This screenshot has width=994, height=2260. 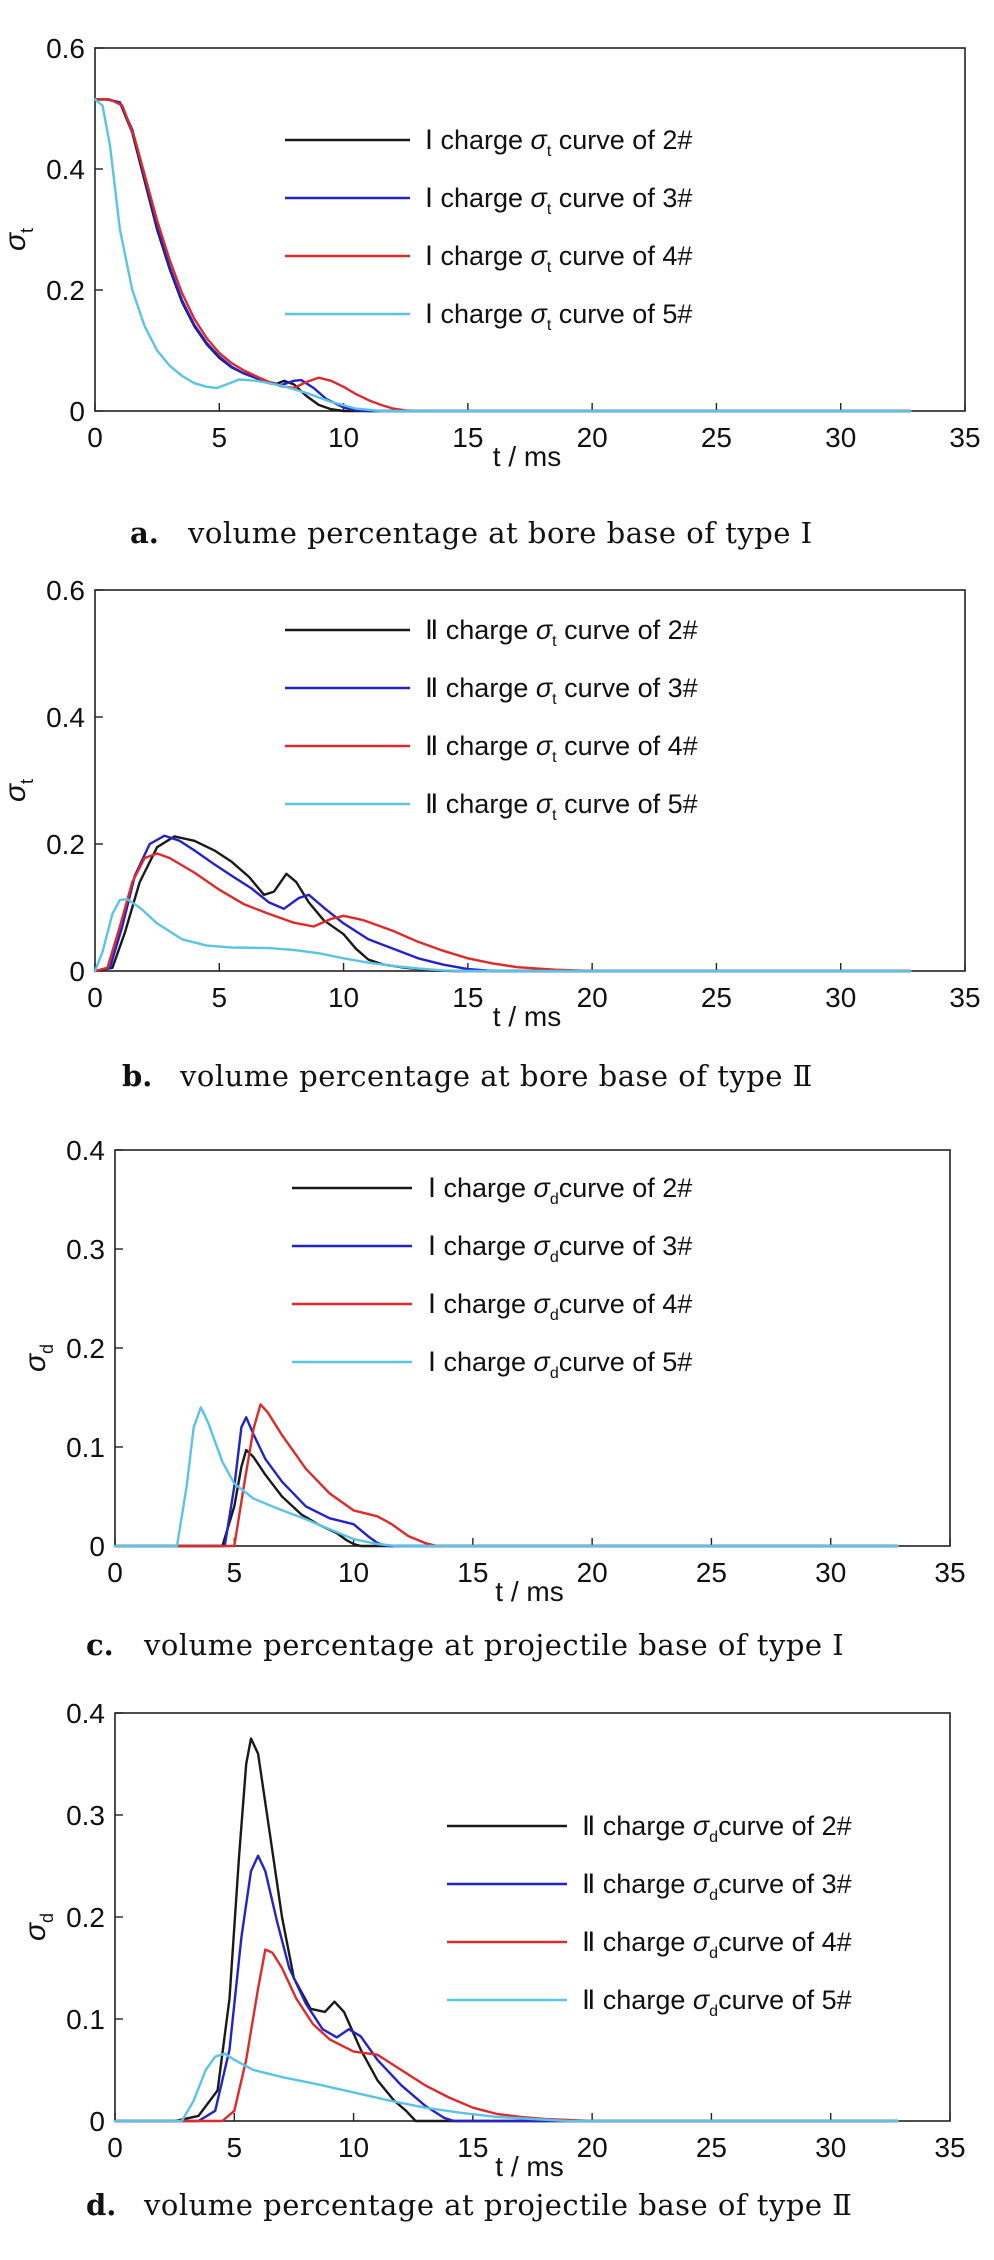 What do you see at coordinates (560, 1306) in the screenshot?
I see `legend-label: Ⅰ charge σdcurve of 4#` at bounding box center [560, 1306].